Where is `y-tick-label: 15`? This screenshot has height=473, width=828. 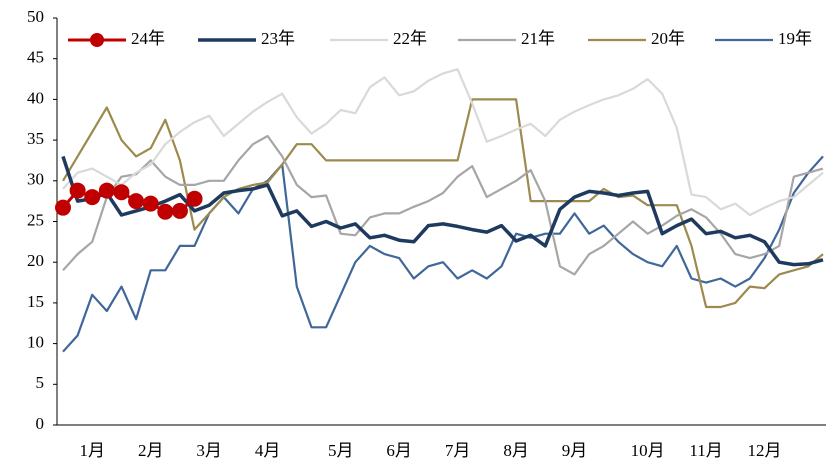 y-tick-label: 15 is located at coordinates (35, 301).